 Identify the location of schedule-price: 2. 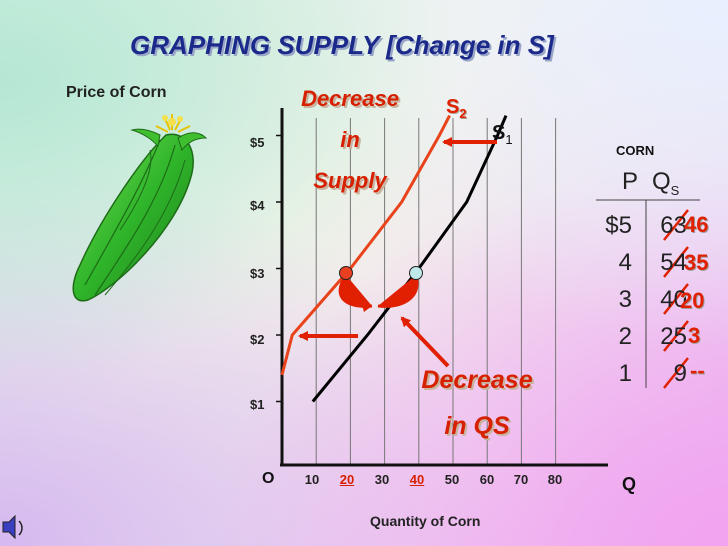
(625, 336).